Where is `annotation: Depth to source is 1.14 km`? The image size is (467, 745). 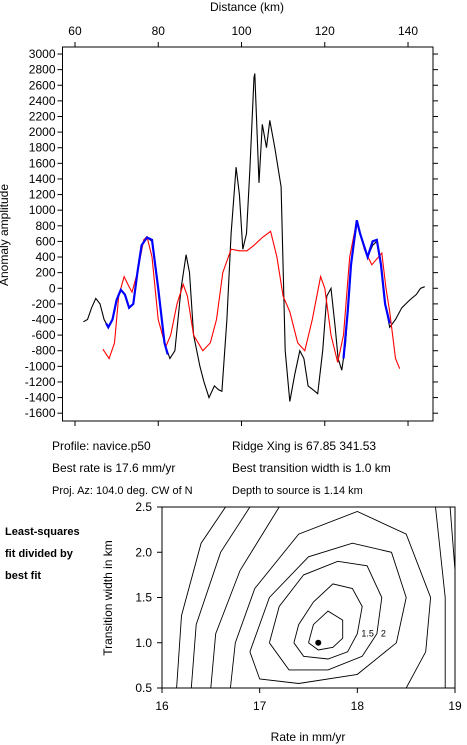
annotation: Depth to source is 1.14 km is located at coordinates (297, 491).